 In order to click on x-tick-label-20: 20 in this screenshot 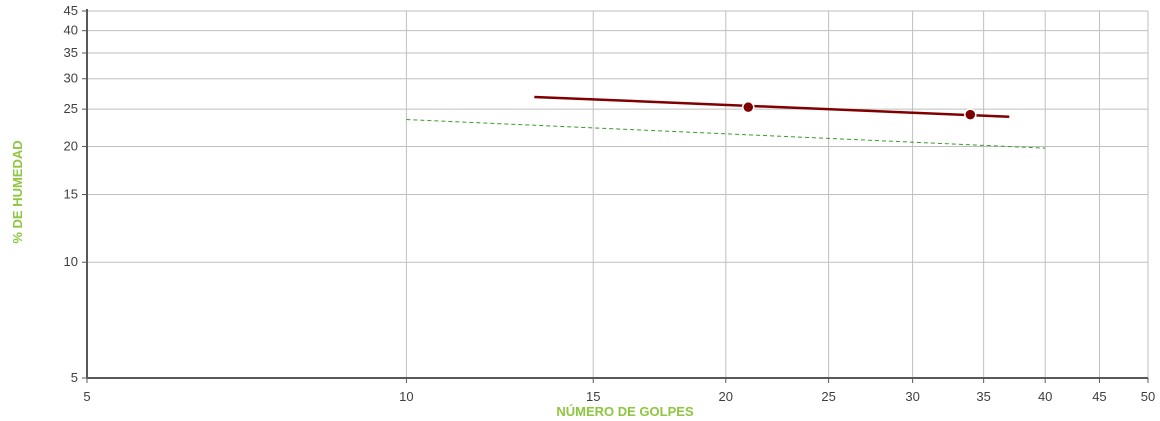, I will do `click(726, 396)`.